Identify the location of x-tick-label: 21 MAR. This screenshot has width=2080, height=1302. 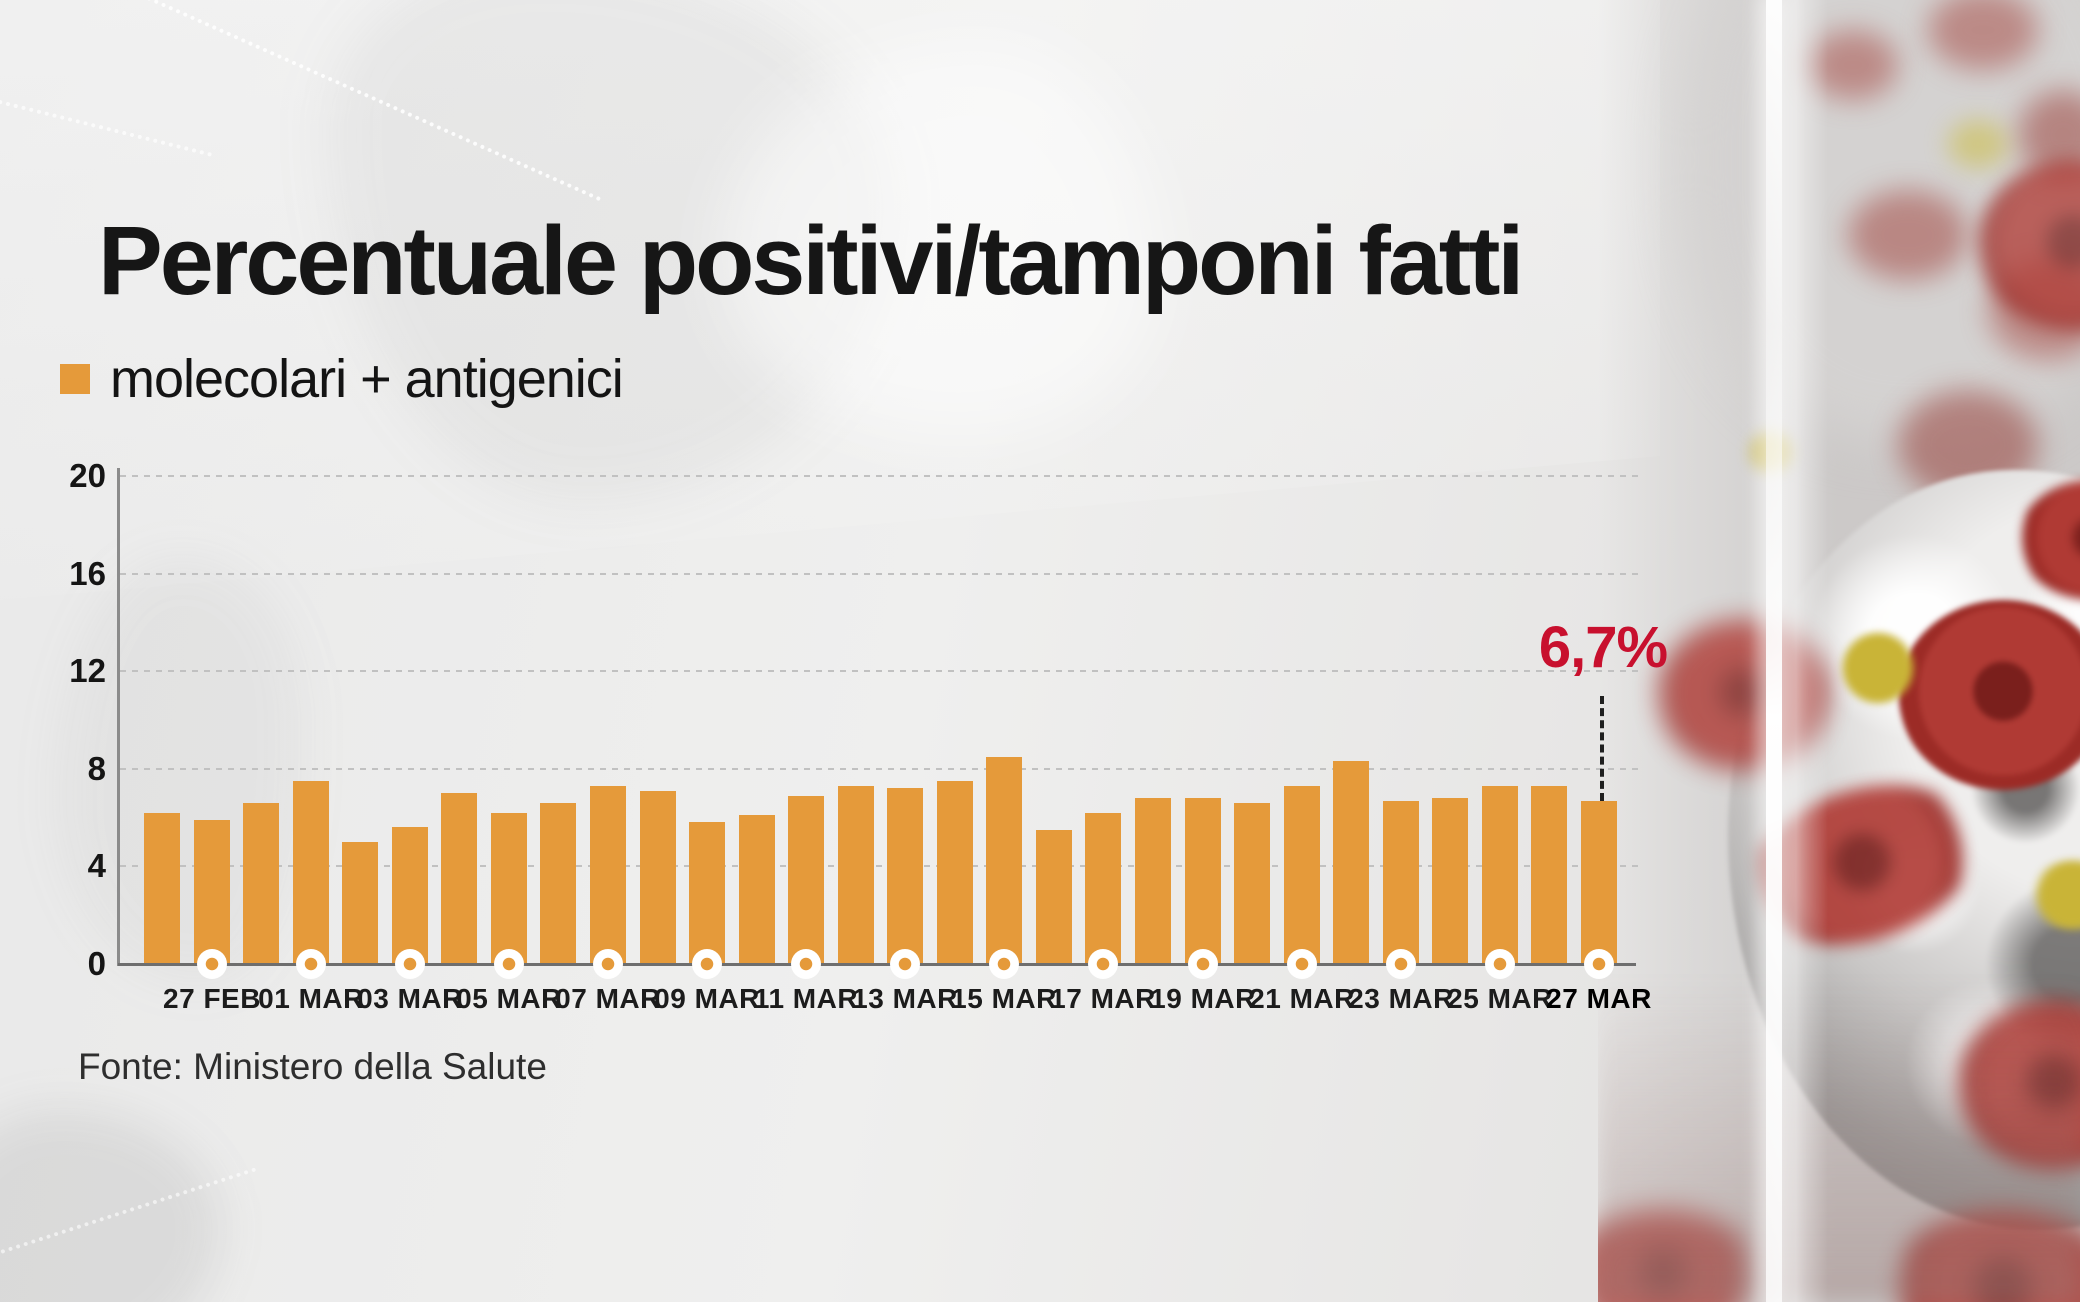
(1302, 998).